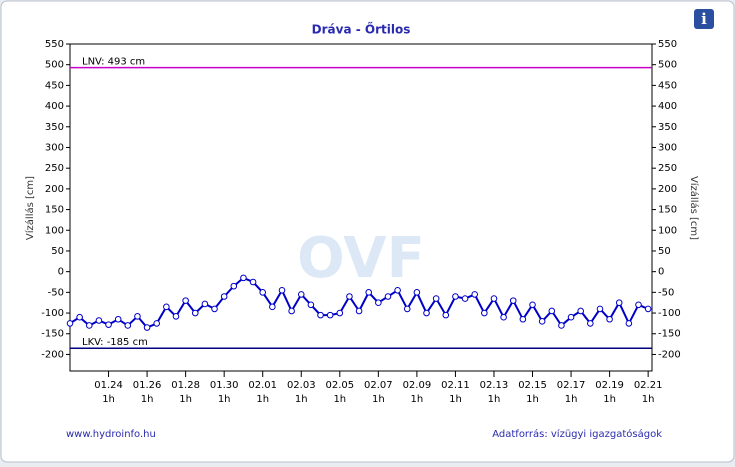 The height and width of the screenshot is (467, 735). Describe the element at coordinates (648, 385) in the screenshot. I see `x-tick-label: 02.21` at that location.